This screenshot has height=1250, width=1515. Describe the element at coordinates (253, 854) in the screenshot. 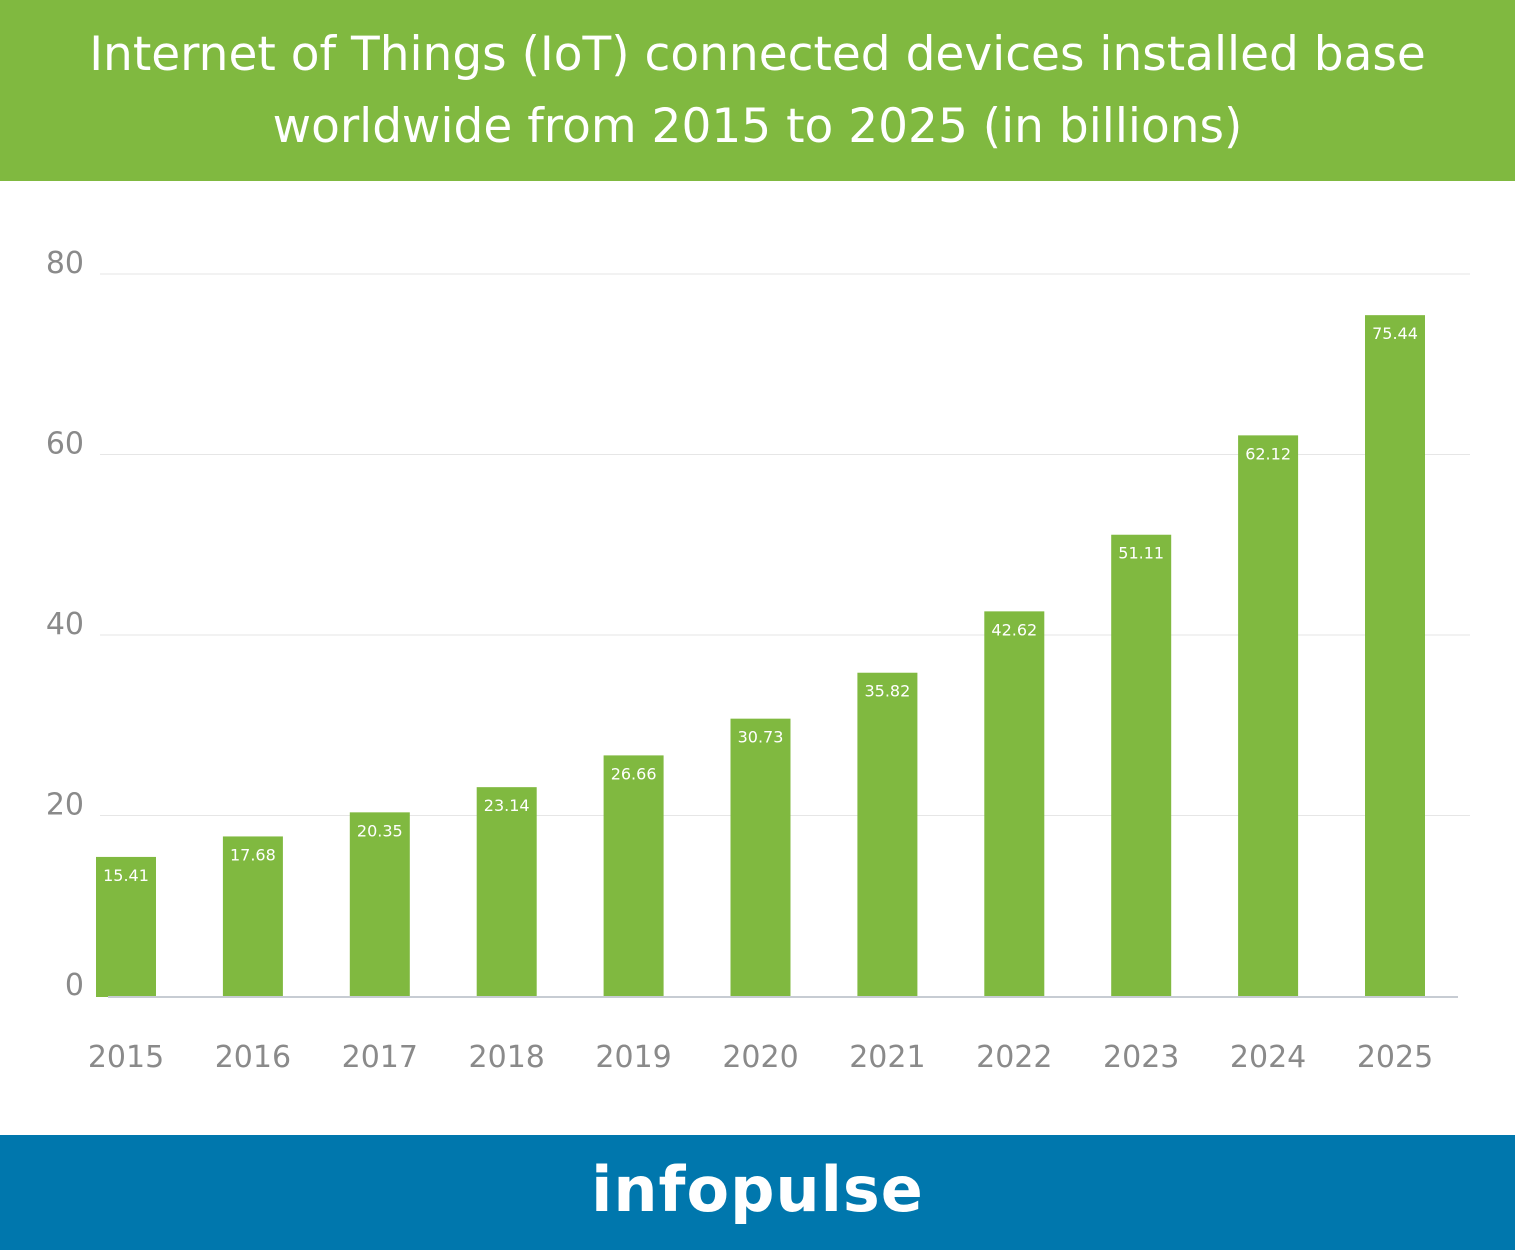

I see `bar-value-label-2016: 17.68` at that location.